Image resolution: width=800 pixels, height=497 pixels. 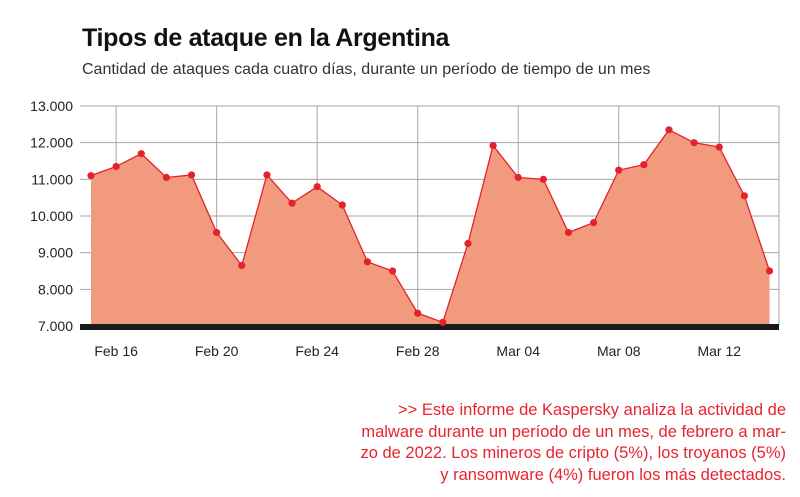 What do you see at coordinates (55, 253) in the screenshot?
I see `y-tick-label: 9.000` at bounding box center [55, 253].